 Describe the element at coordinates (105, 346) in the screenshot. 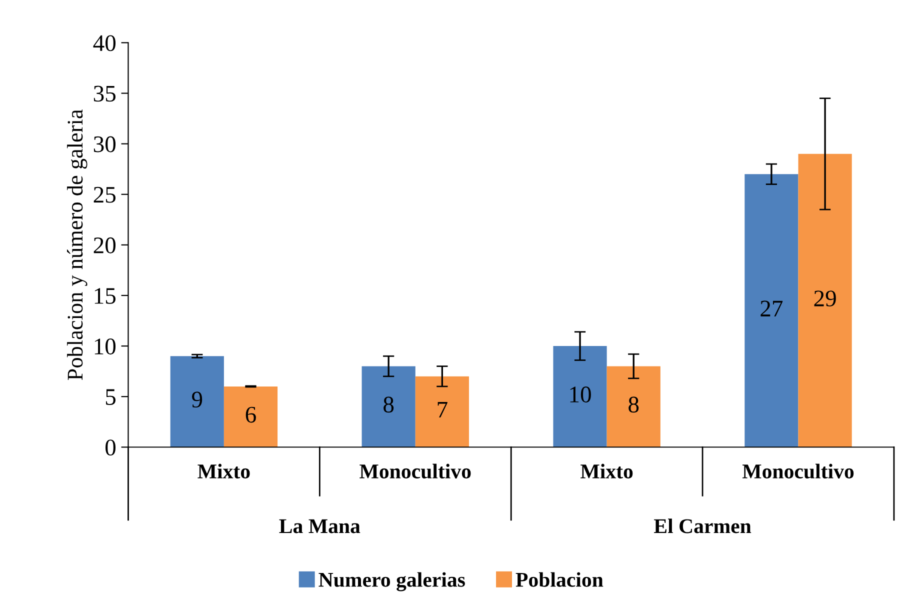

I see `y-tick-label: 10` at that location.